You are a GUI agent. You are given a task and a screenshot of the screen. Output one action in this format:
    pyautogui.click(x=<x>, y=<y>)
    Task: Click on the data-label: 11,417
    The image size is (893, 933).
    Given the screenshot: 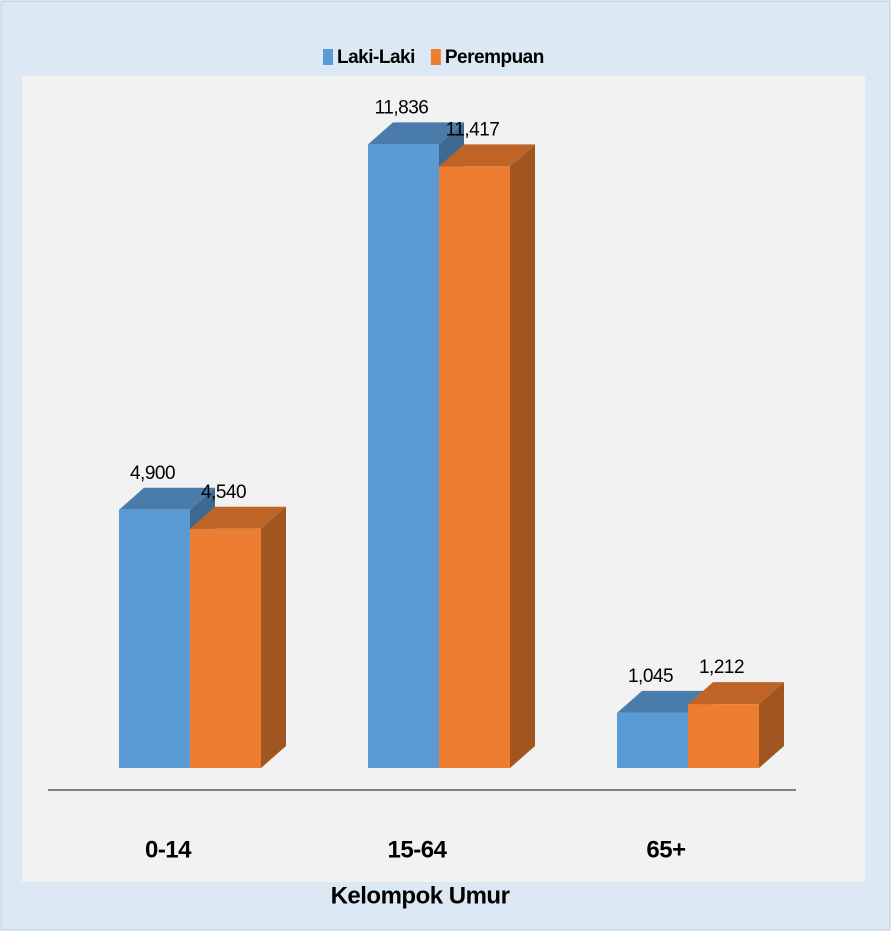 What is the action you would take?
    pyautogui.click(x=473, y=129)
    